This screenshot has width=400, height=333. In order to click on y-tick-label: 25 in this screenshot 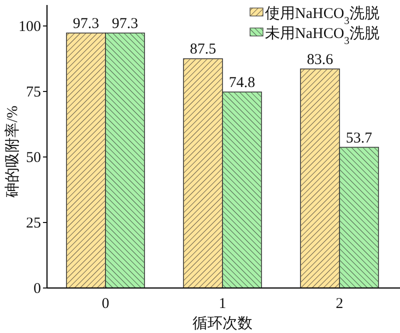, I will do `click(33, 223)`.